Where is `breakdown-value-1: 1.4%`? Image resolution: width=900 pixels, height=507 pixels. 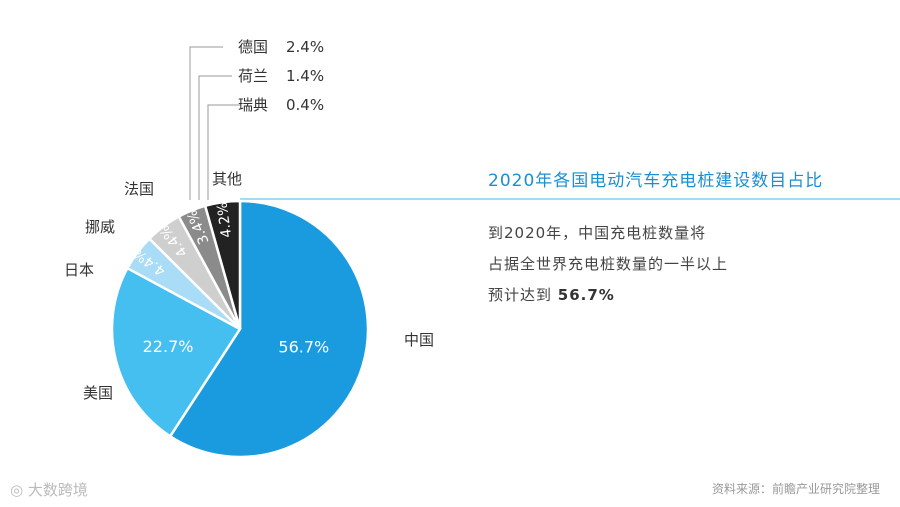 breakdown-value-1: 1.4% is located at coordinates (305, 76).